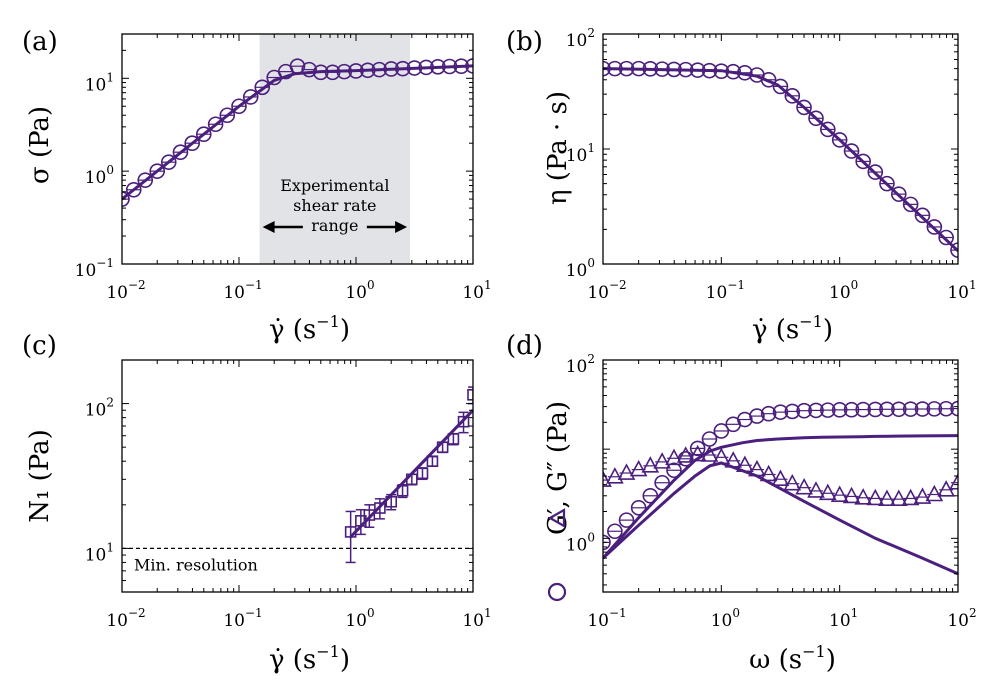  What do you see at coordinates (40, 145) in the screenshot?
I see `y-axis-label: σ (Pa)` at bounding box center [40, 145].